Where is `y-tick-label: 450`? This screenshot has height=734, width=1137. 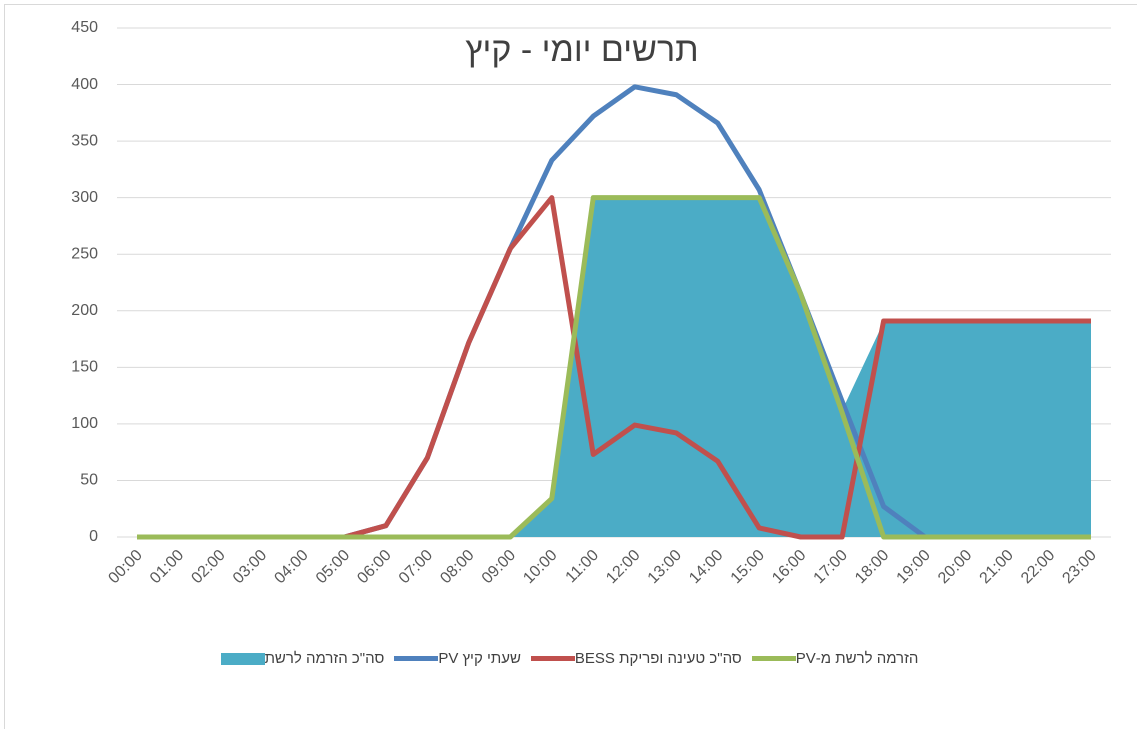 y-tick-label: 450 is located at coordinates (84, 27).